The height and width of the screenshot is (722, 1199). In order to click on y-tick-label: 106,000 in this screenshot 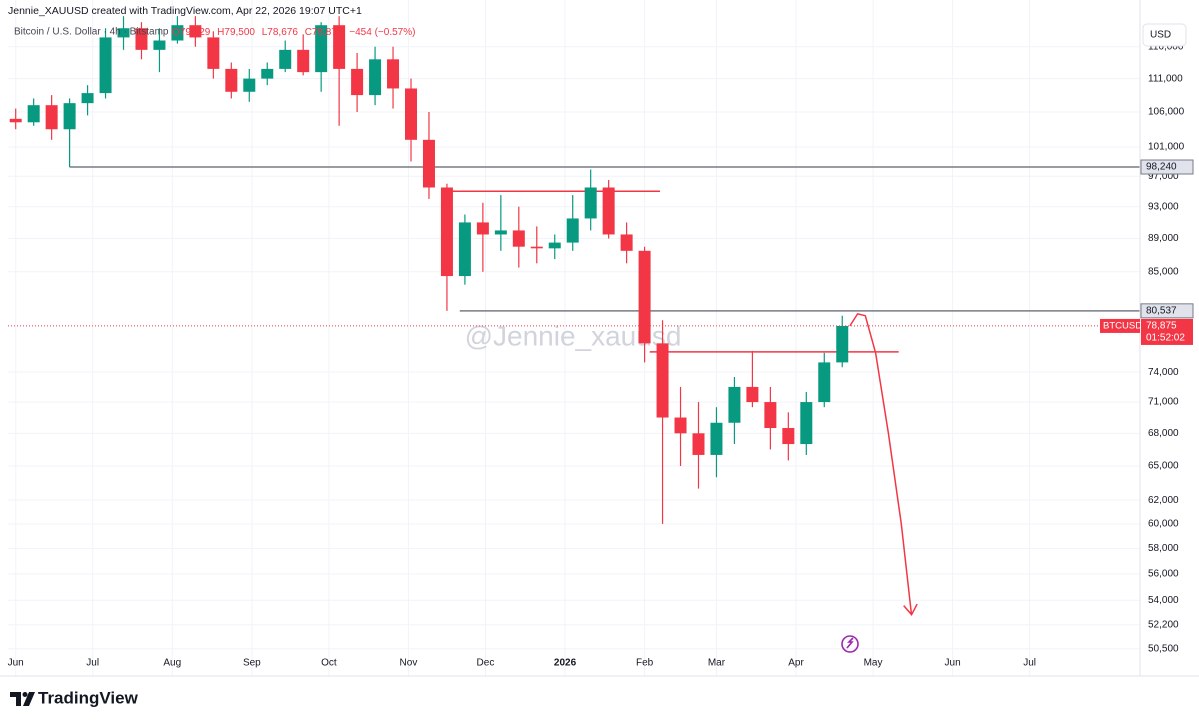, I will do `click(1166, 112)`.